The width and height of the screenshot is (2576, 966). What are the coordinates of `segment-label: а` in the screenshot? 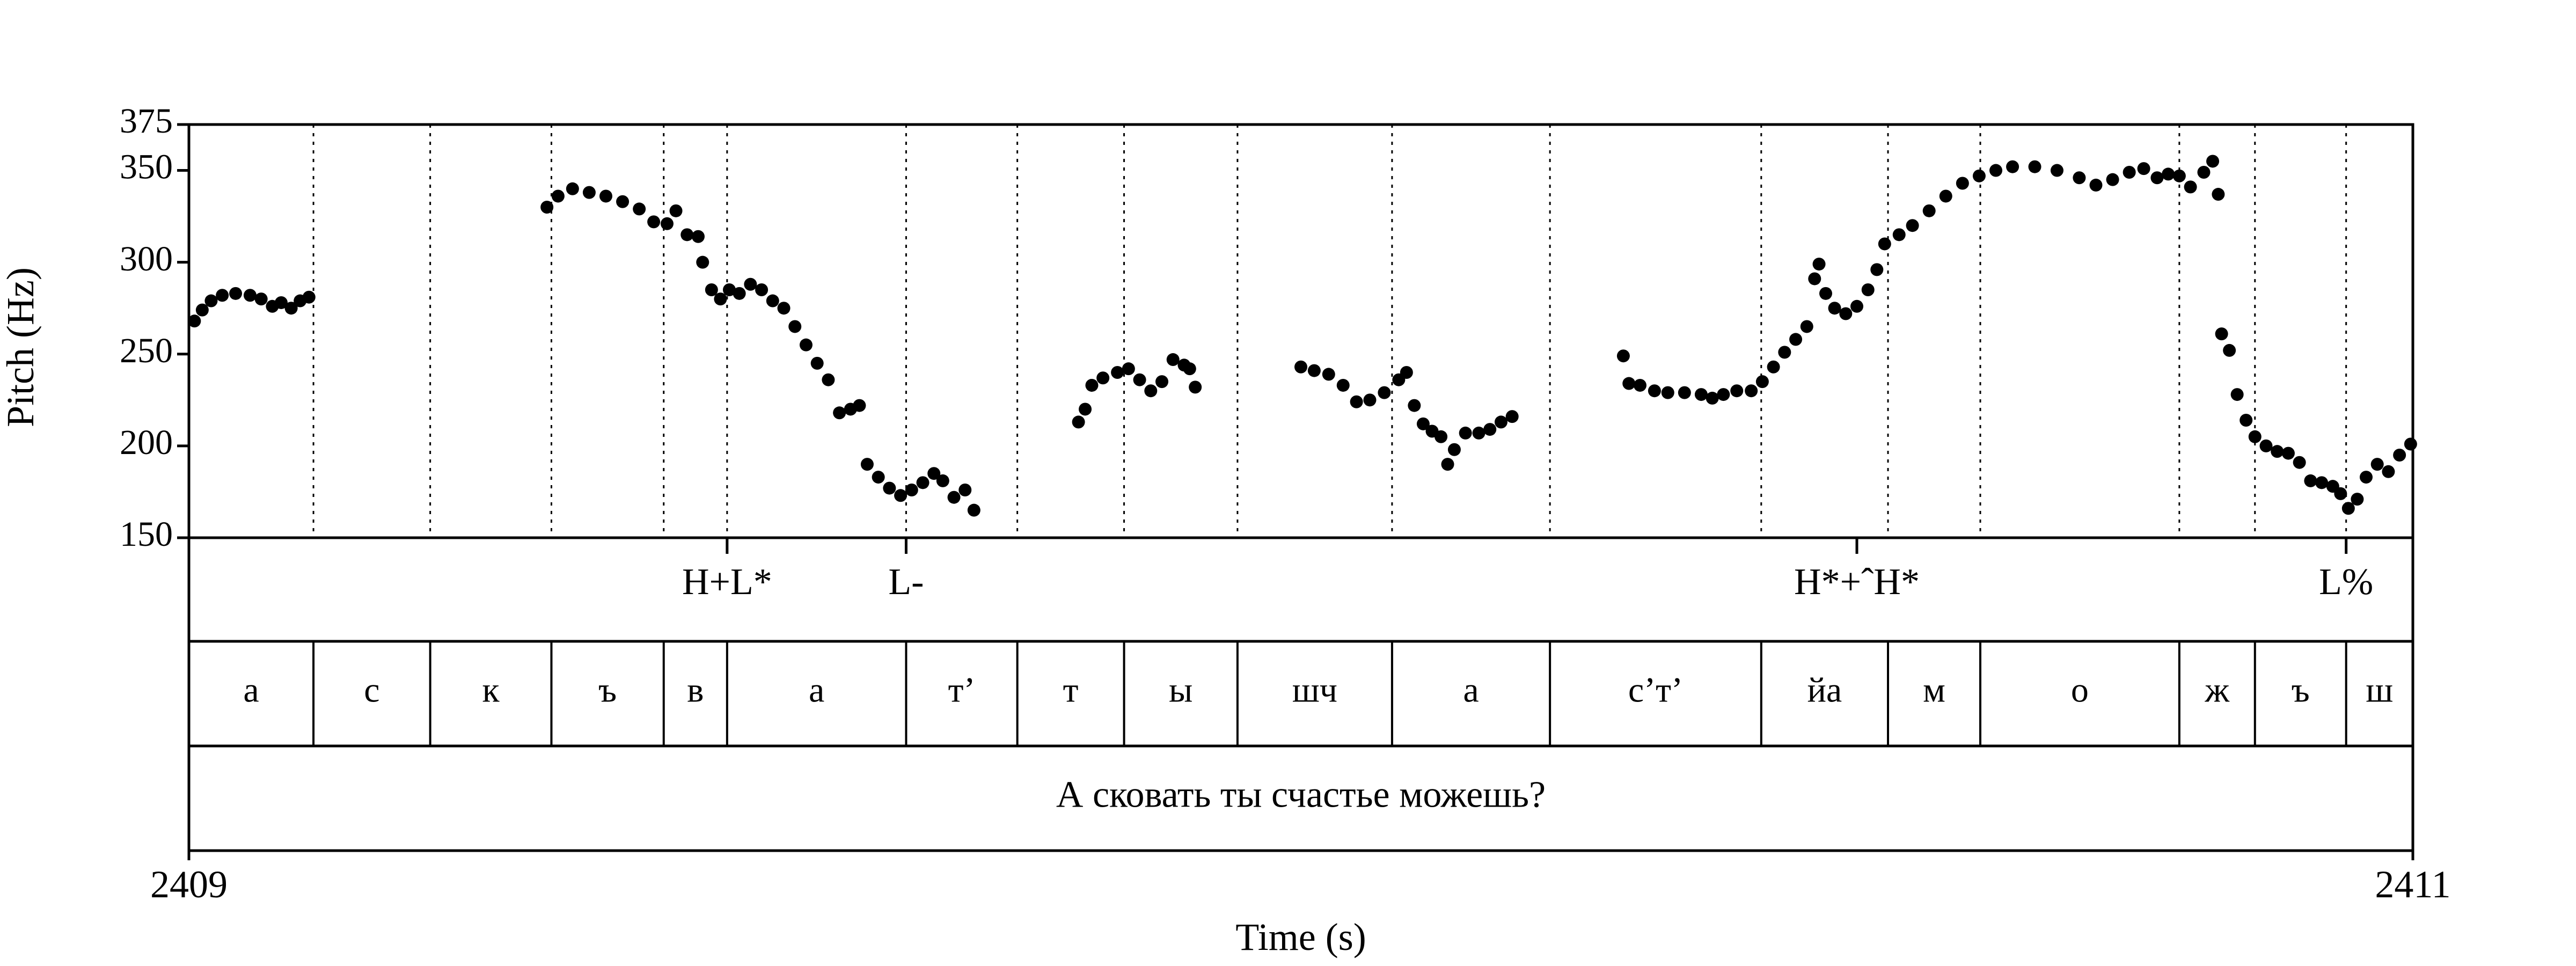 It's located at (816, 690).